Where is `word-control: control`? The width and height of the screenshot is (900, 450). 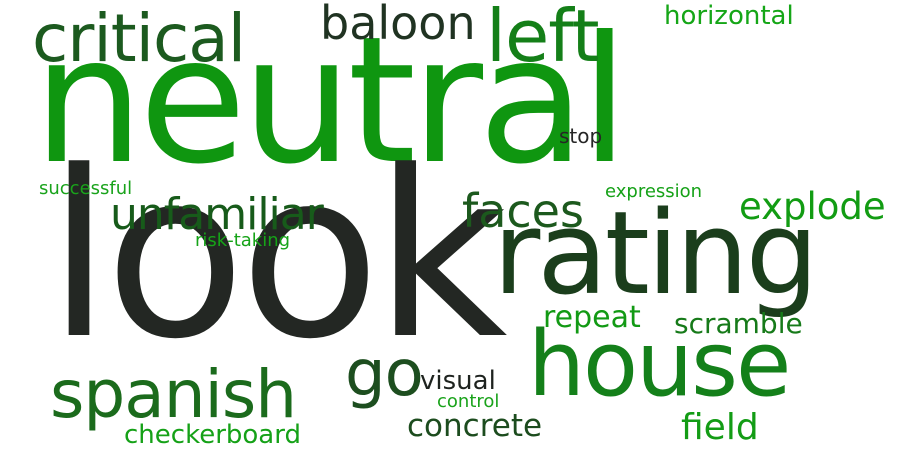 word-control: control is located at coordinates (468, 401).